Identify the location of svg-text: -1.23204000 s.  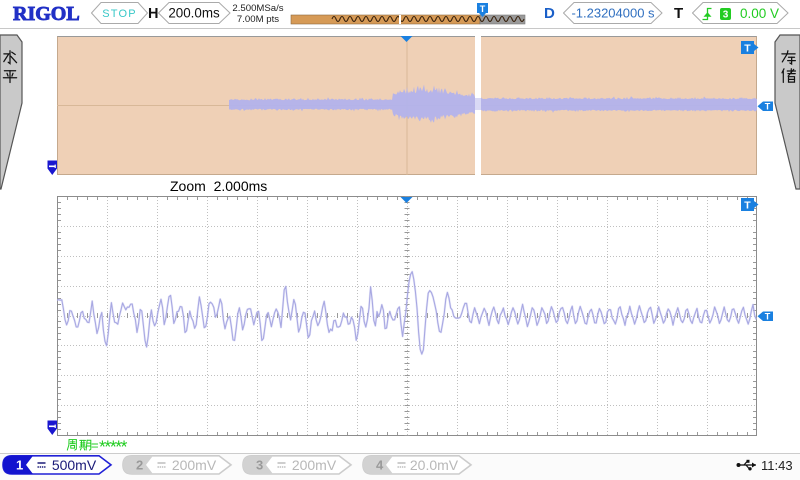
(613, 13).